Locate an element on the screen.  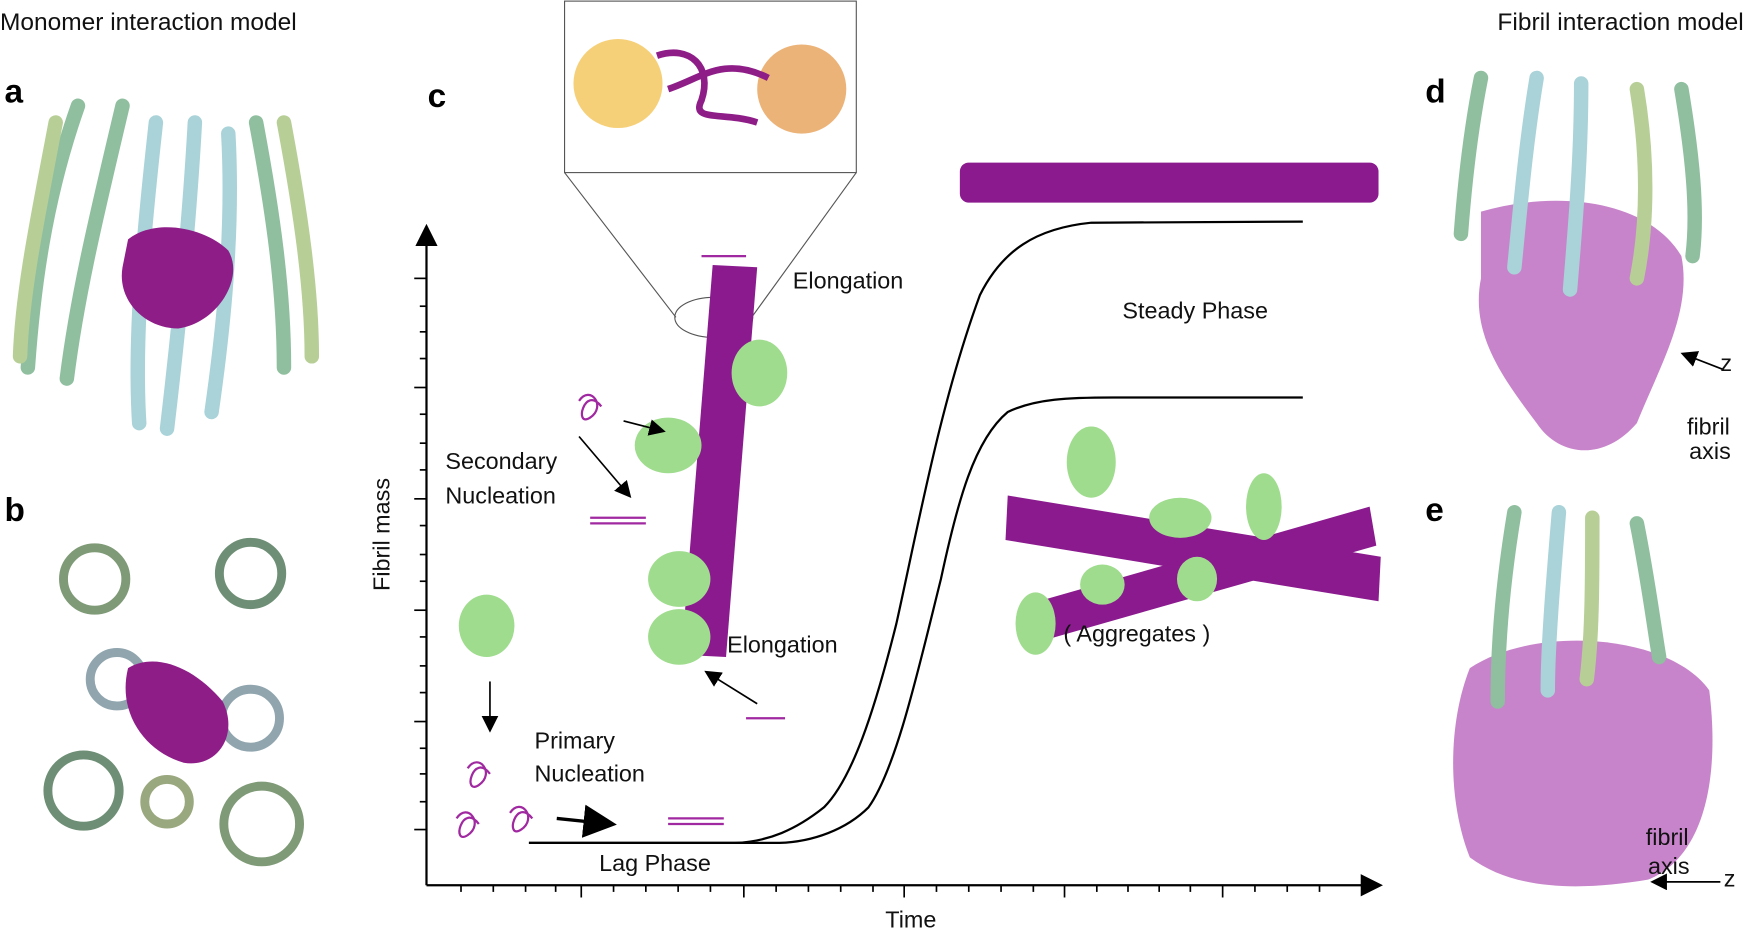
y-axis-label: Fibril mass is located at coordinates (382, 534).